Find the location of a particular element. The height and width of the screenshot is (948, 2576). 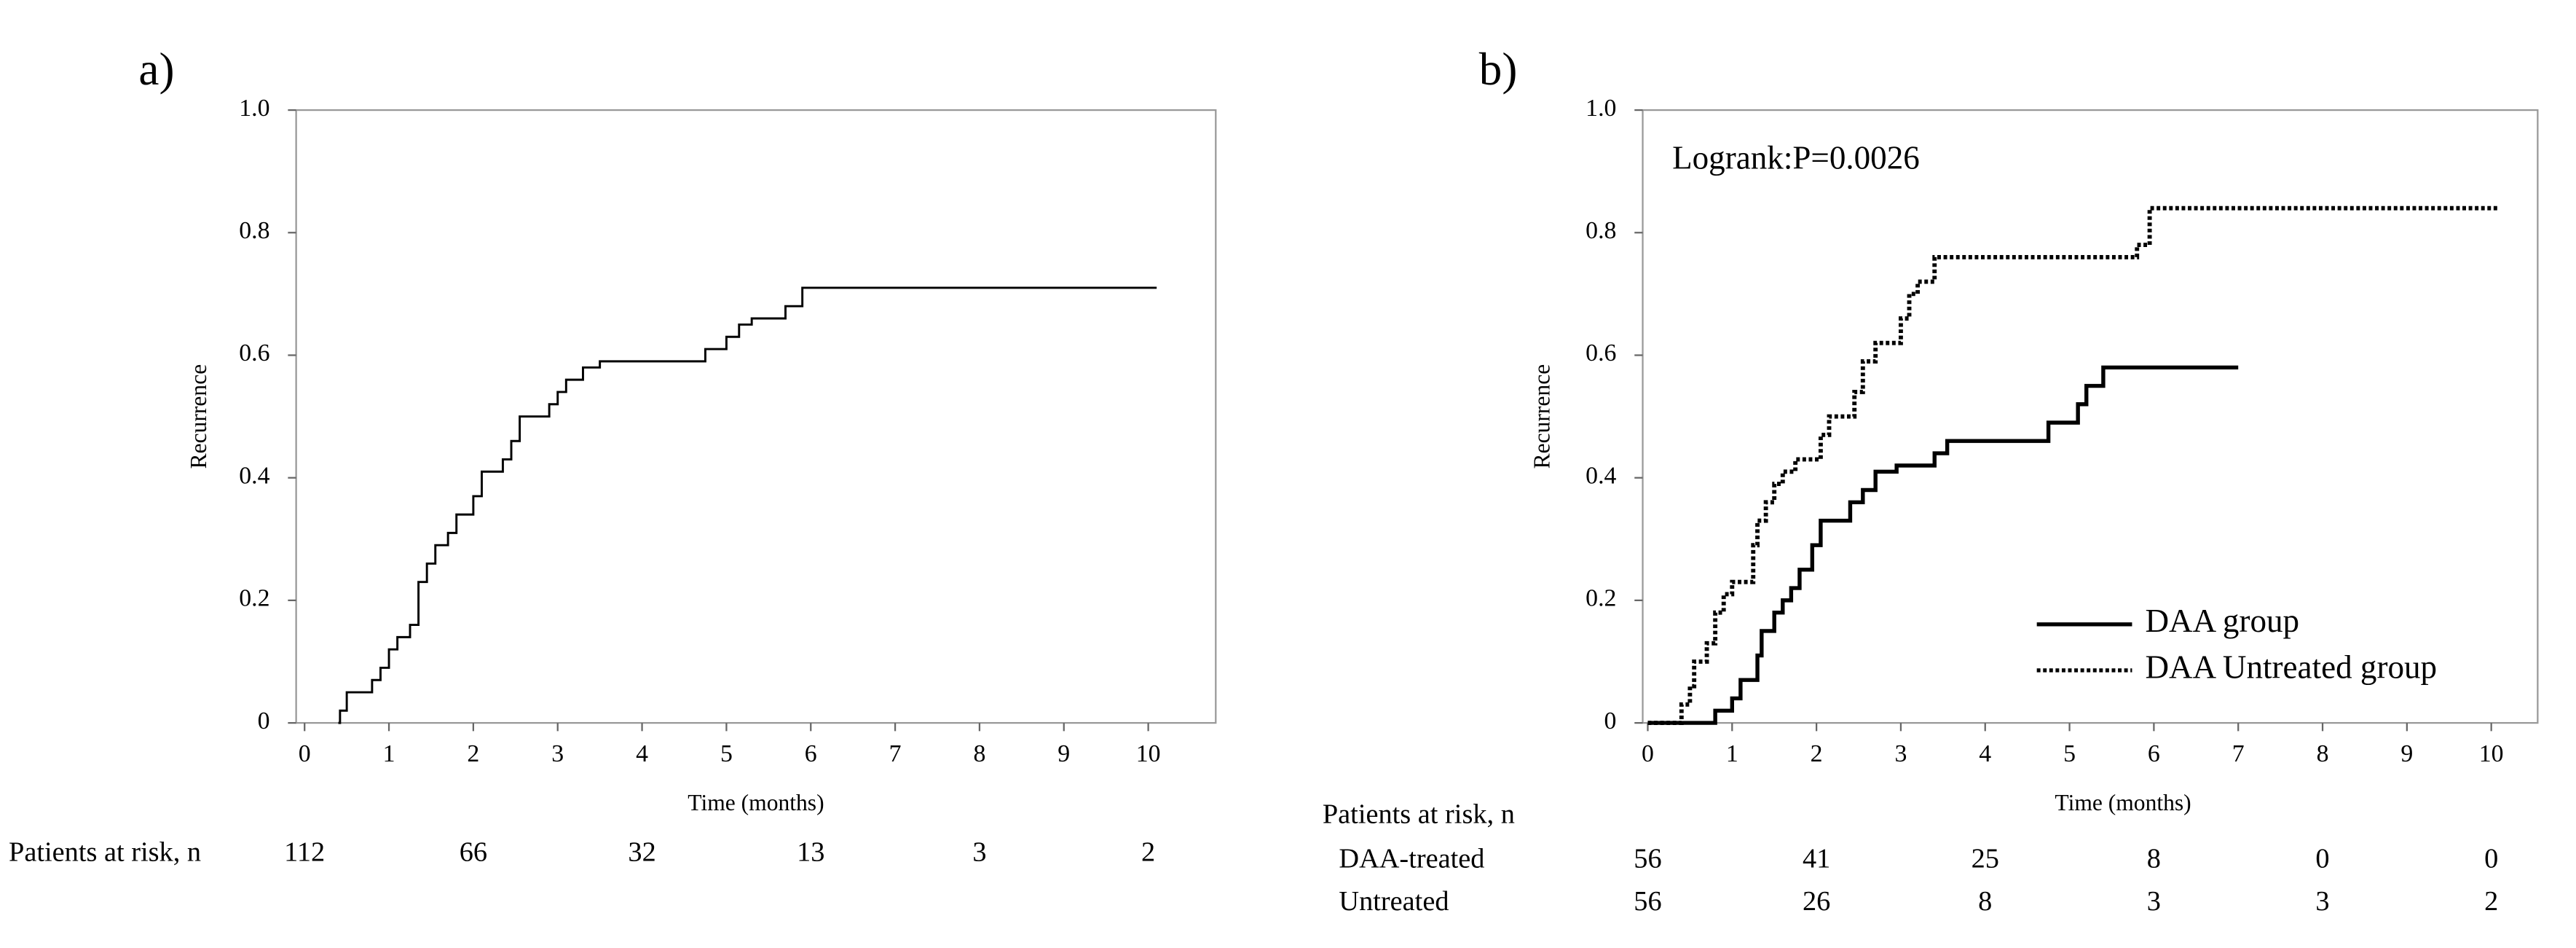

at-risk-row-name: Untreated is located at coordinates (1394, 902).